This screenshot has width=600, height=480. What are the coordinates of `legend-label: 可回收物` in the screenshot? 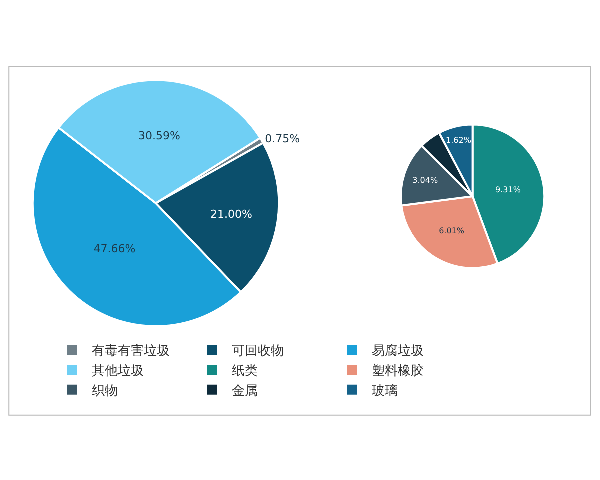 It's located at (258, 352).